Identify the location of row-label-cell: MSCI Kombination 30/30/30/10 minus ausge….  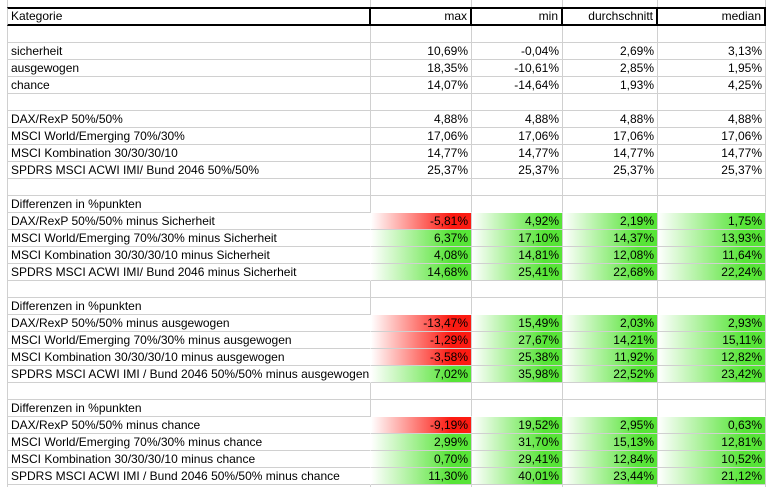
(189, 357).